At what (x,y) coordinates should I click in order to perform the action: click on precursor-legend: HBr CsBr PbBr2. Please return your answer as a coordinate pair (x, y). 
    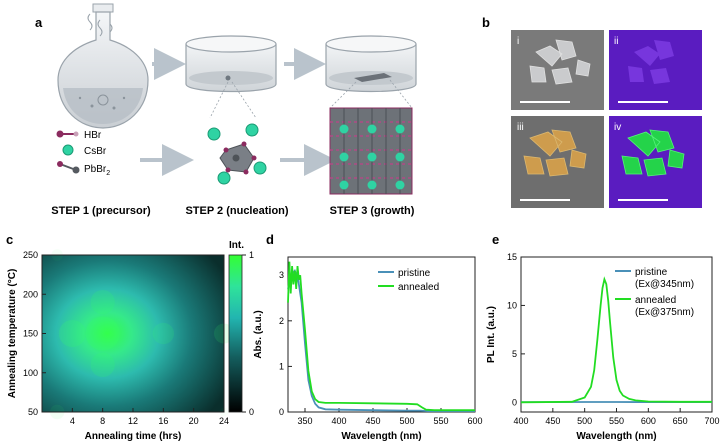
    Looking at the image, I should click on (83, 153).